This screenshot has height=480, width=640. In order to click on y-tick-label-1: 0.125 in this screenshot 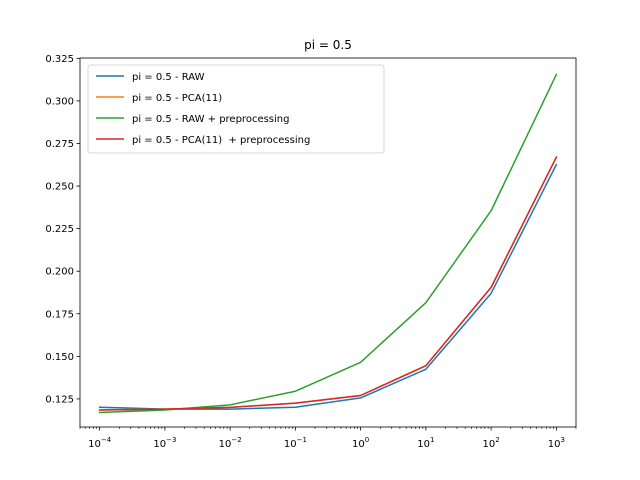, I will do `click(59, 399)`.